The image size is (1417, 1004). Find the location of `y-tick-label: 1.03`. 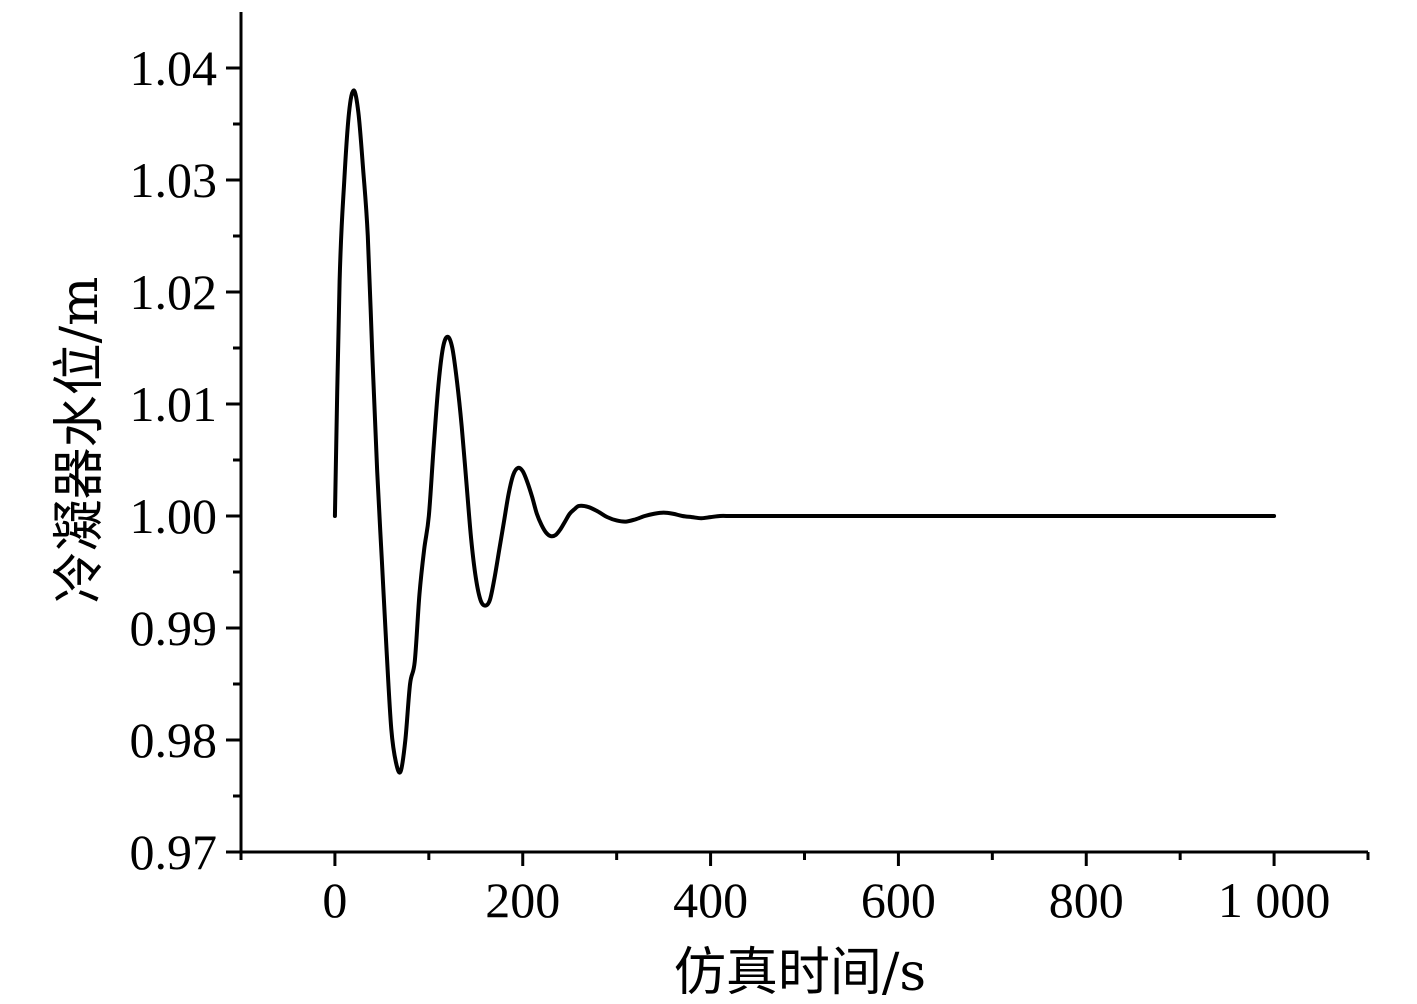

y-tick-label: 1.03 is located at coordinates (174, 180).